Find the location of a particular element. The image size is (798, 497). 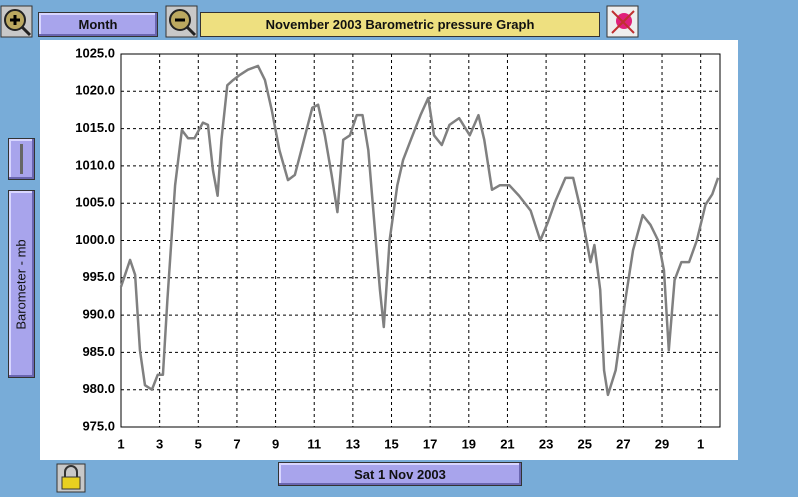

y-tick-label: 1010.0 is located at coordinates (95, 164).